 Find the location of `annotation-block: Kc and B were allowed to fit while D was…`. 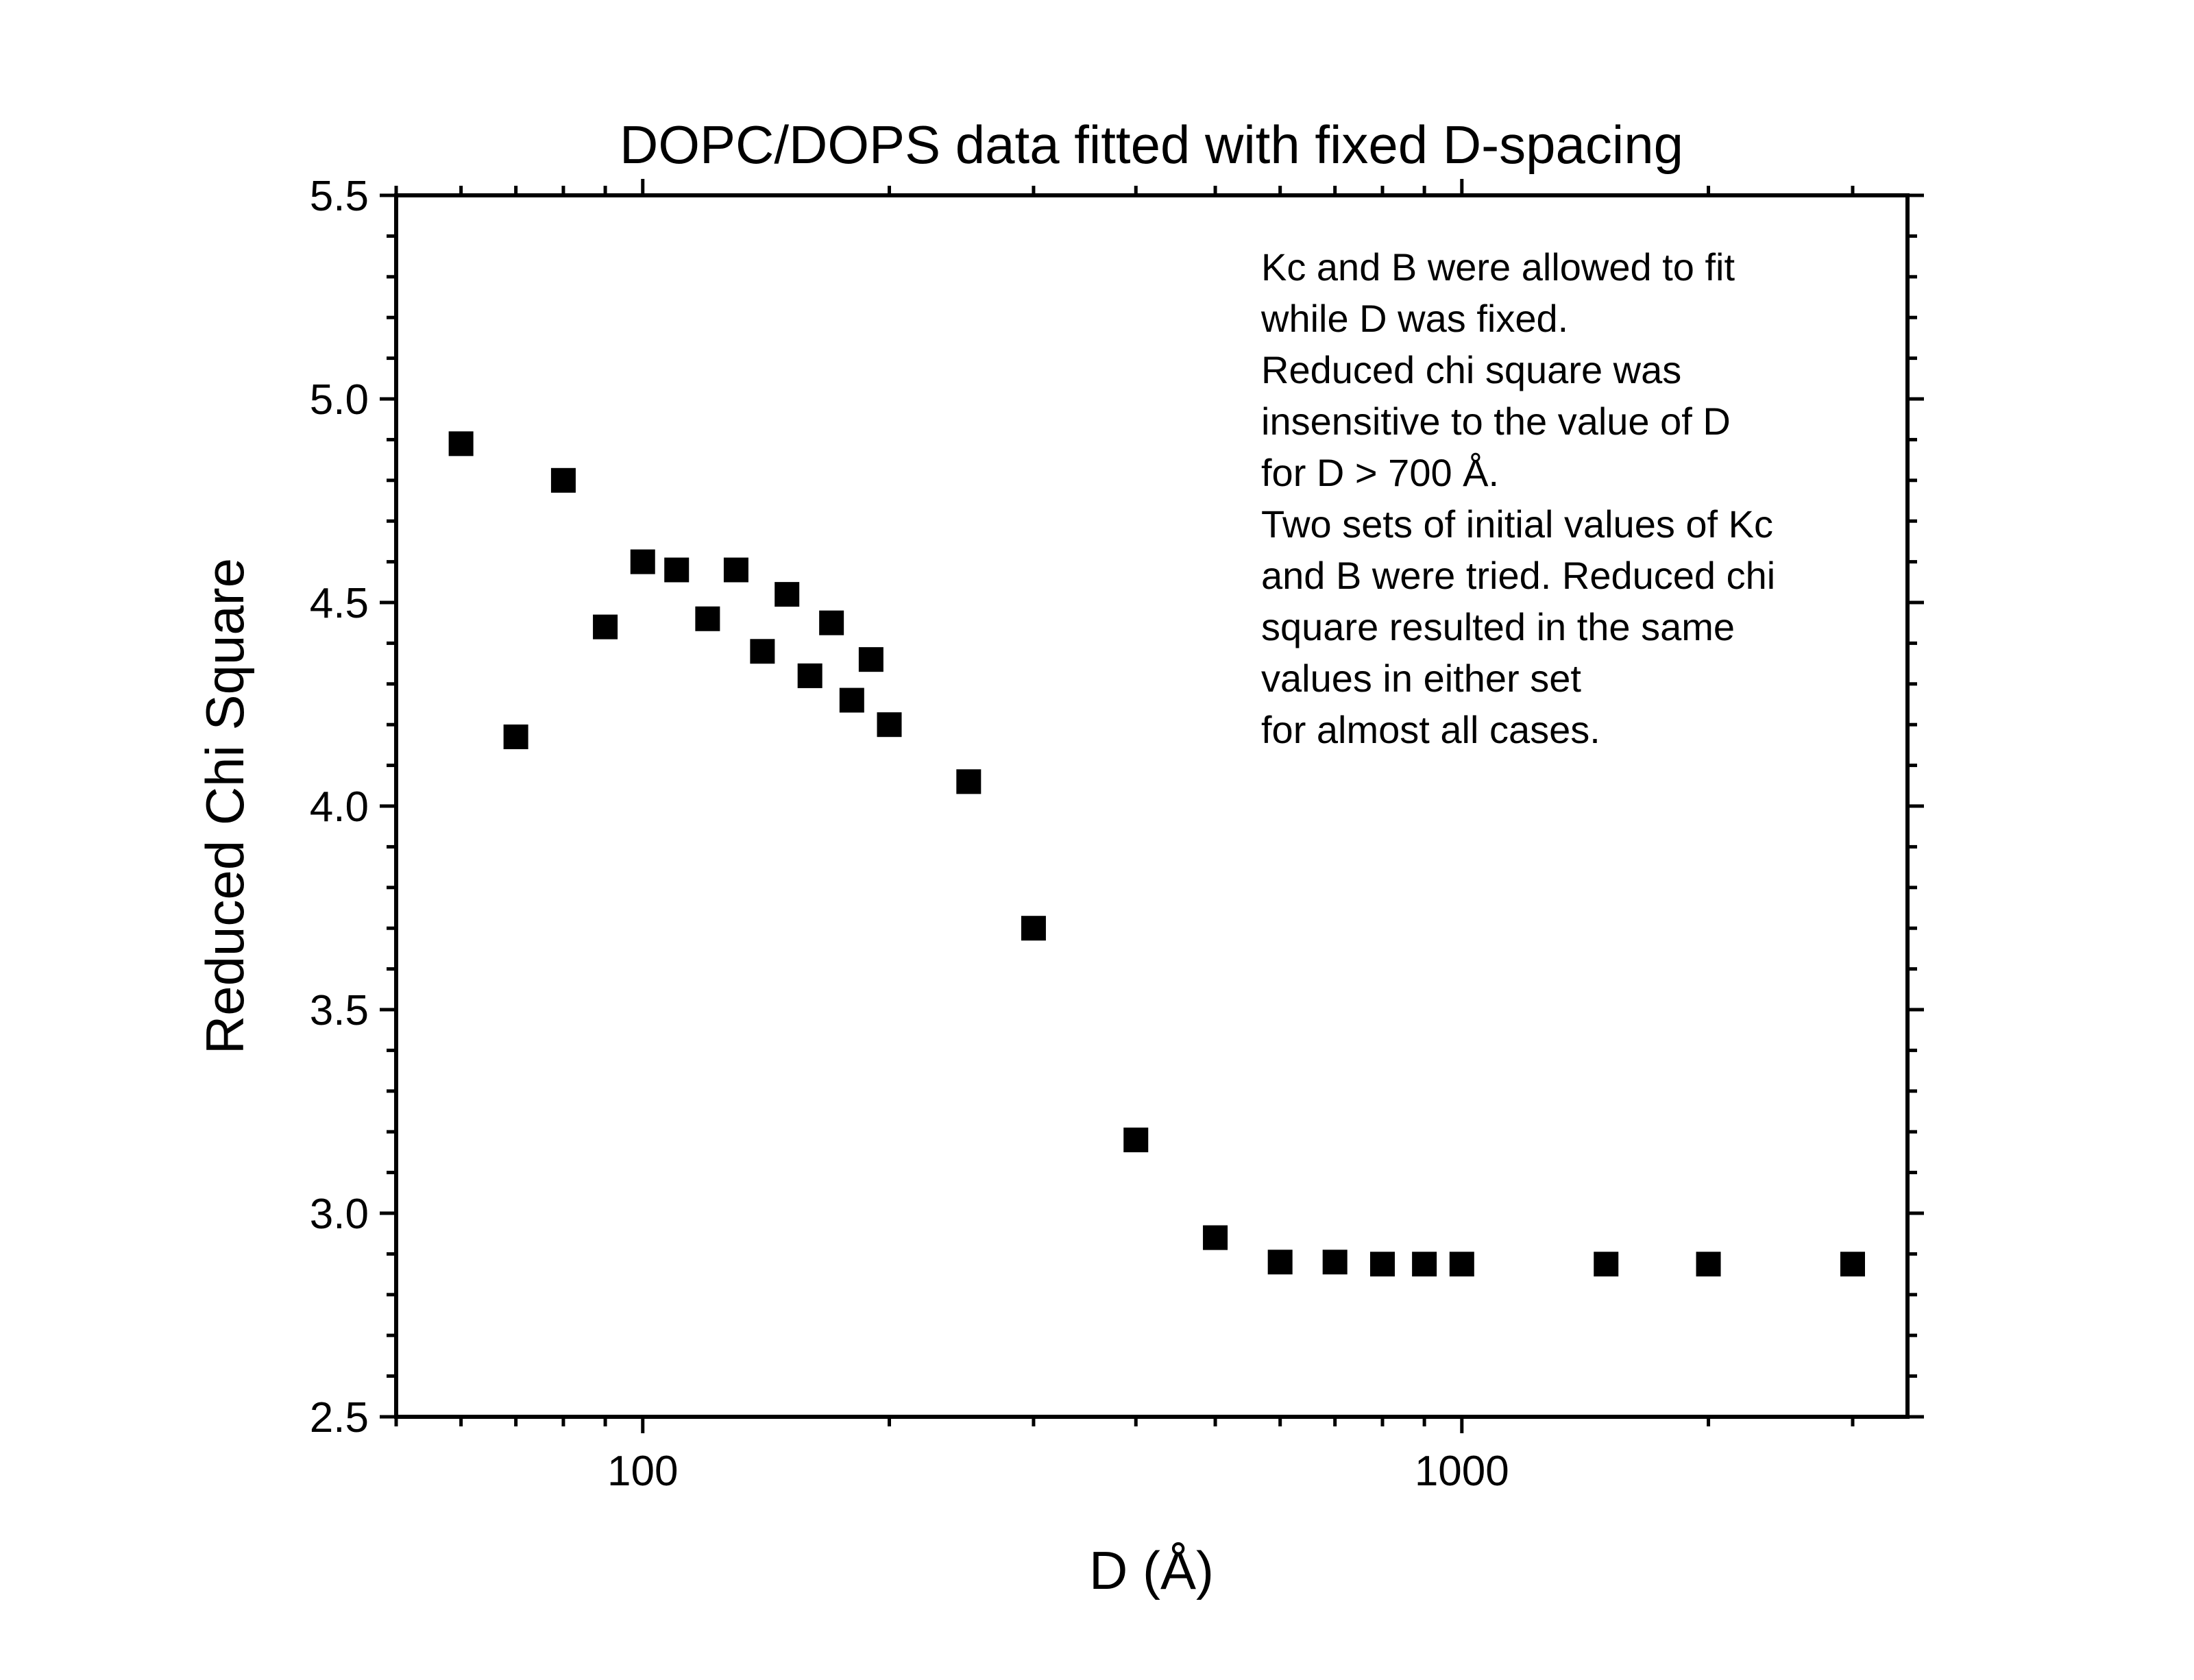

annotation-block: Kc and B were allowed to fit while D was… is located at coordinates (1518, 498).